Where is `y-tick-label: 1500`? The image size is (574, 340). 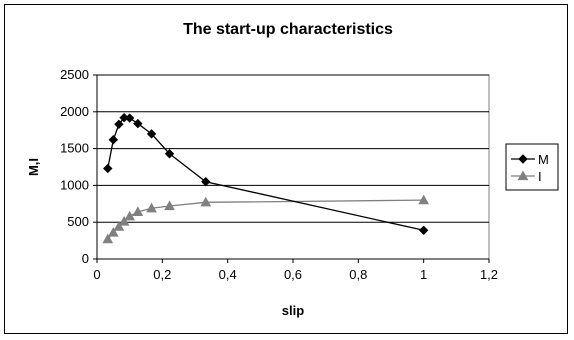 y-tick-label: 1500 is located at coordinates (74, 148).